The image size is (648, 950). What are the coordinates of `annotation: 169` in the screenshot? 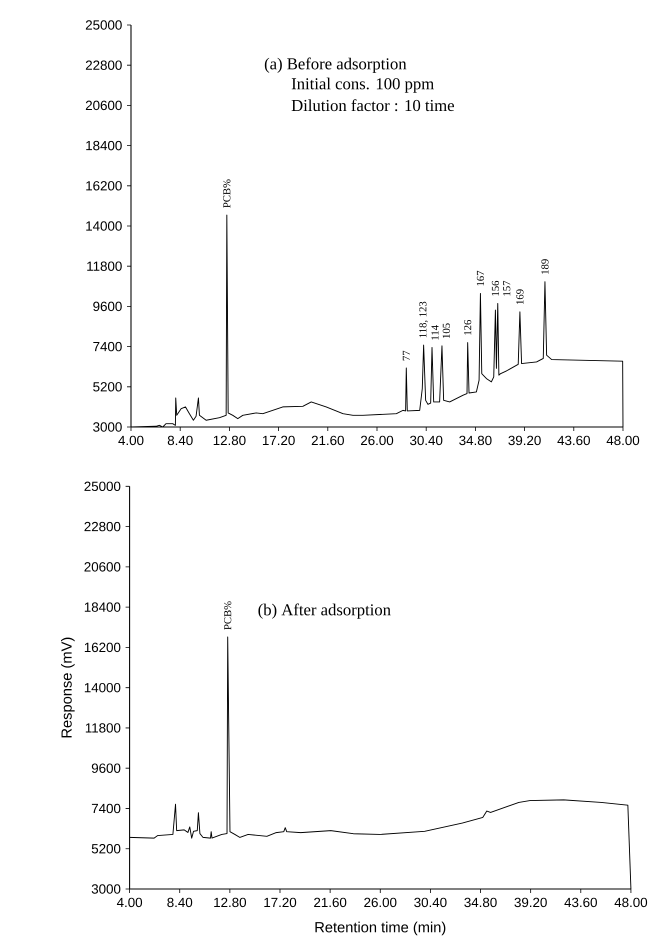 It's located at (520, 296).